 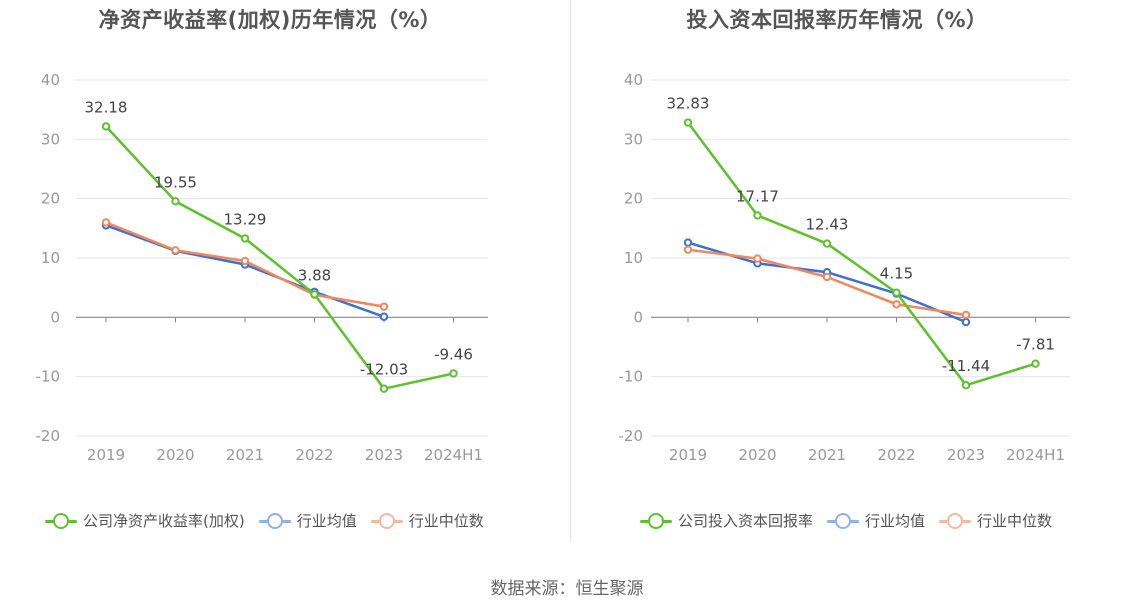 I want to click on legend-item-company: 公司投入资本回报率, so click(x=726, y=520).